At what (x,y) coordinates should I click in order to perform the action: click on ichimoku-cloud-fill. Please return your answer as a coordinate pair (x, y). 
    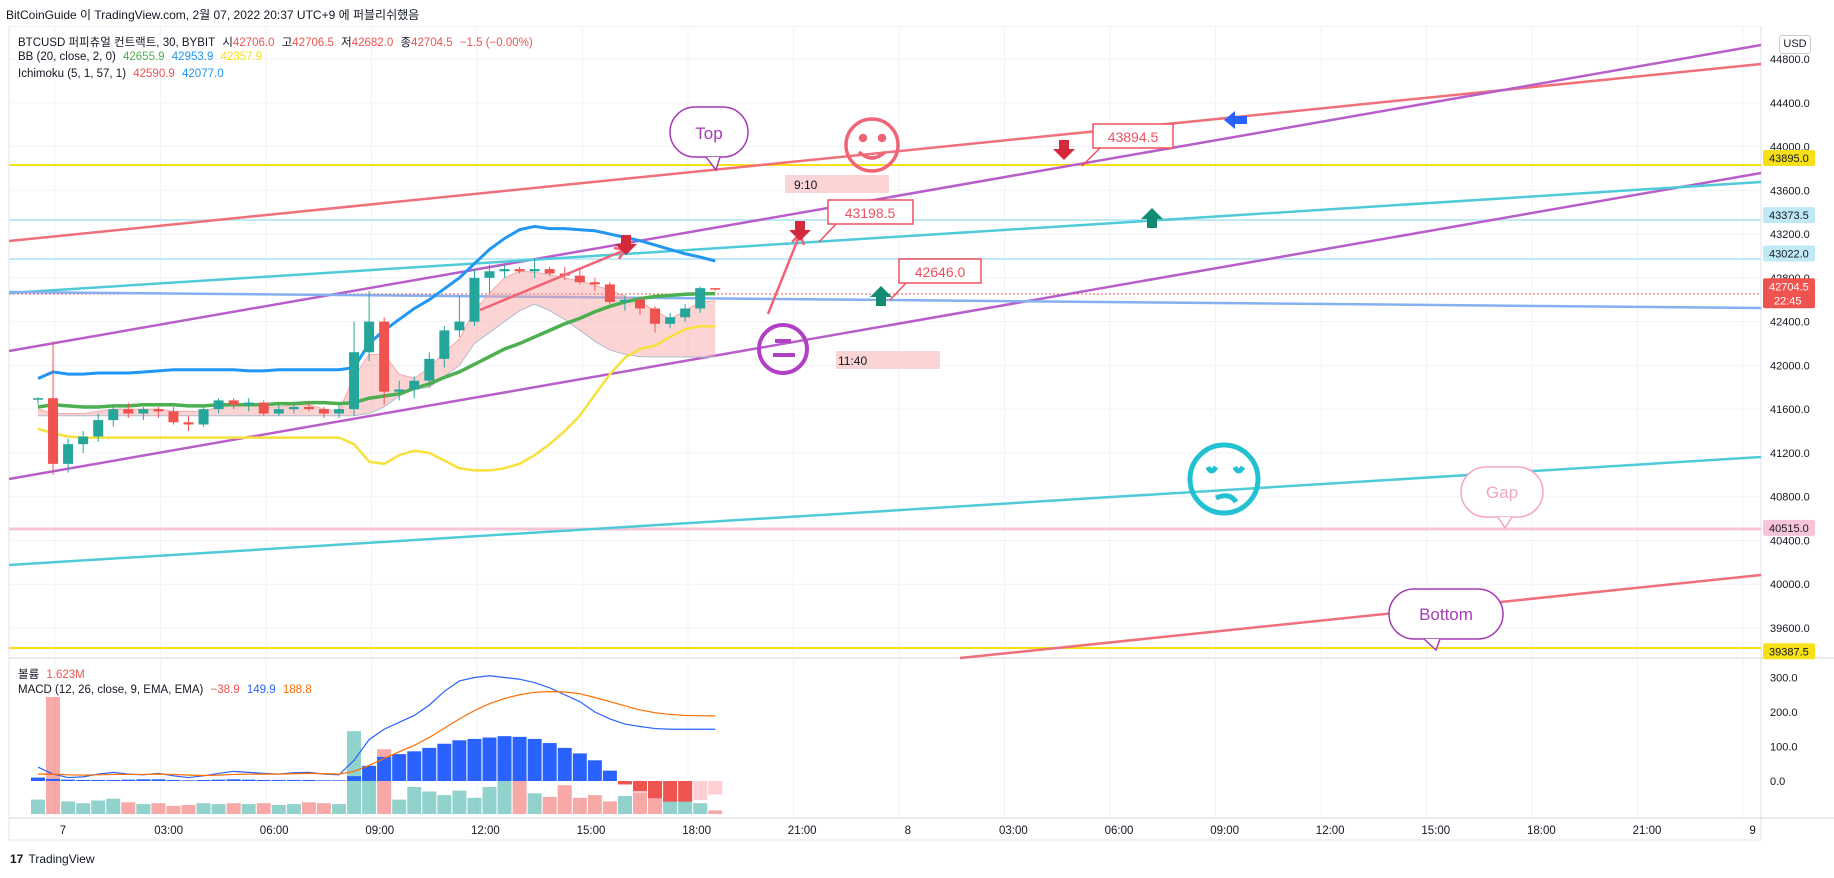
    Looking at the image, I should click on (377, 343).